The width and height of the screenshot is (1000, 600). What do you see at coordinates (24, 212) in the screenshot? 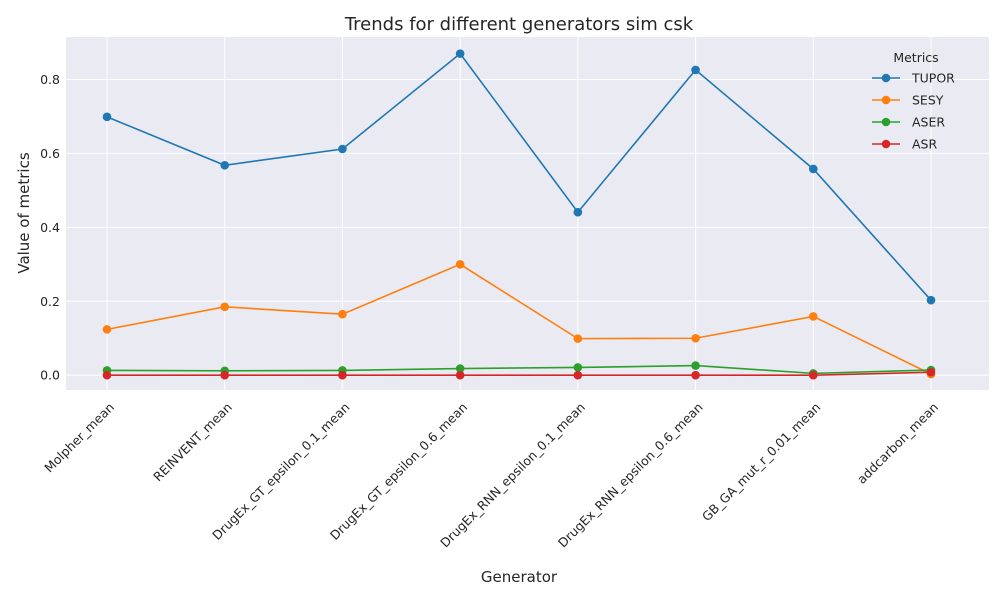
I see `y-axis-label: Value of metrics` at bounding box center [24, 212].